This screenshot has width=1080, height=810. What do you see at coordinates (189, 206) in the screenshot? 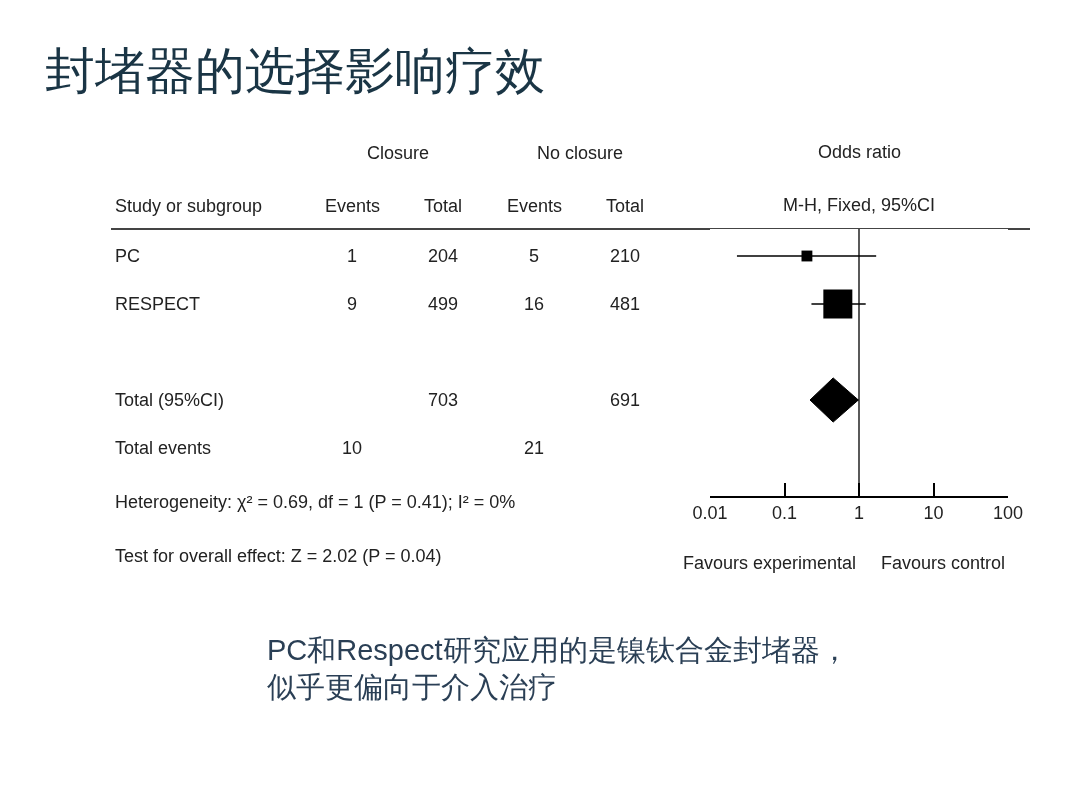
I see `text: Study or subgroup` at bounding box center [189, 206].